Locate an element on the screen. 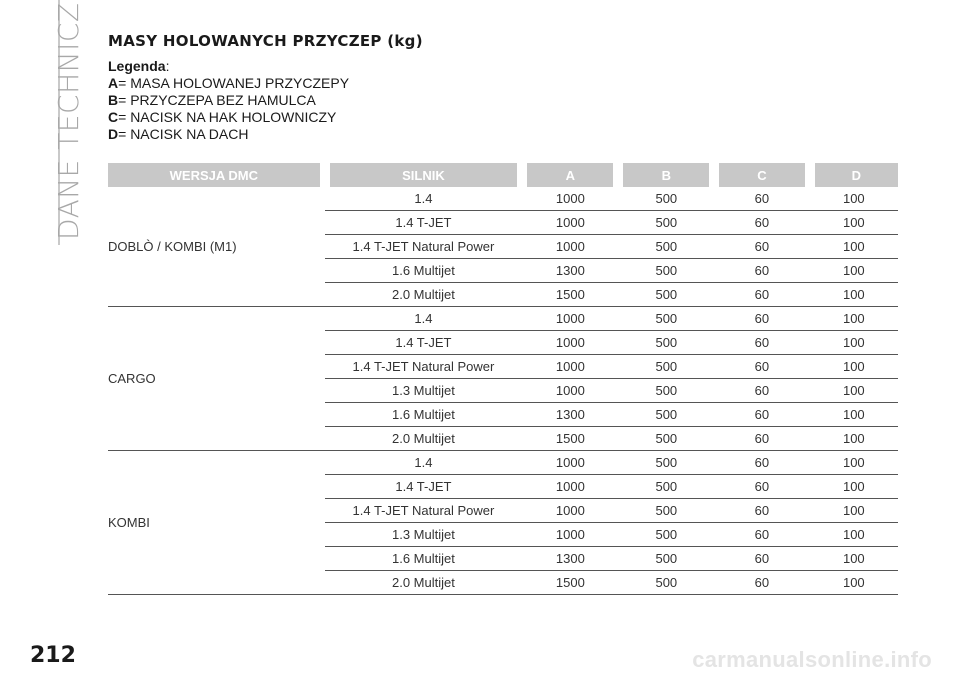 Image resolution: width=960 pixels, height=678 pixels. legend-item: C= NACISK NA HAK HOLOWNICZY is located at coordinates (503, 117).